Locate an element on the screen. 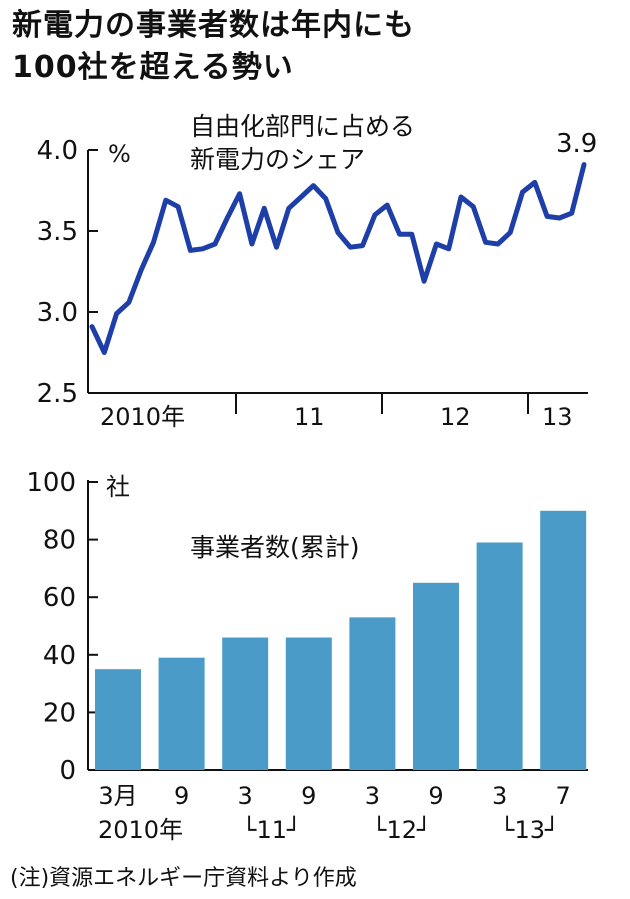 This screenshot has width=630, height=899. source-note: (注)資源エネルギー庁資料より作成 is located at coordinates (183, 878).